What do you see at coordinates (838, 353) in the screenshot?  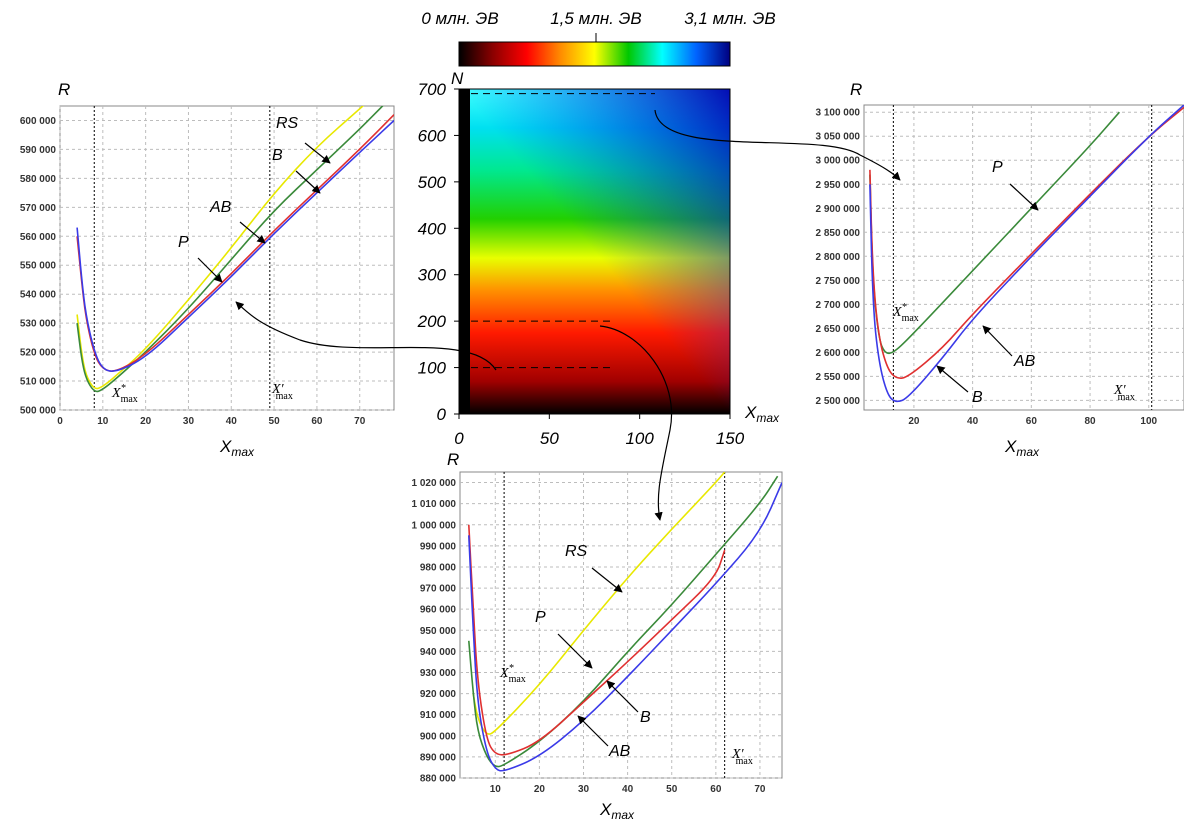 I see `y-tick-label: 2 600 000` at bounding box center [838, 353].